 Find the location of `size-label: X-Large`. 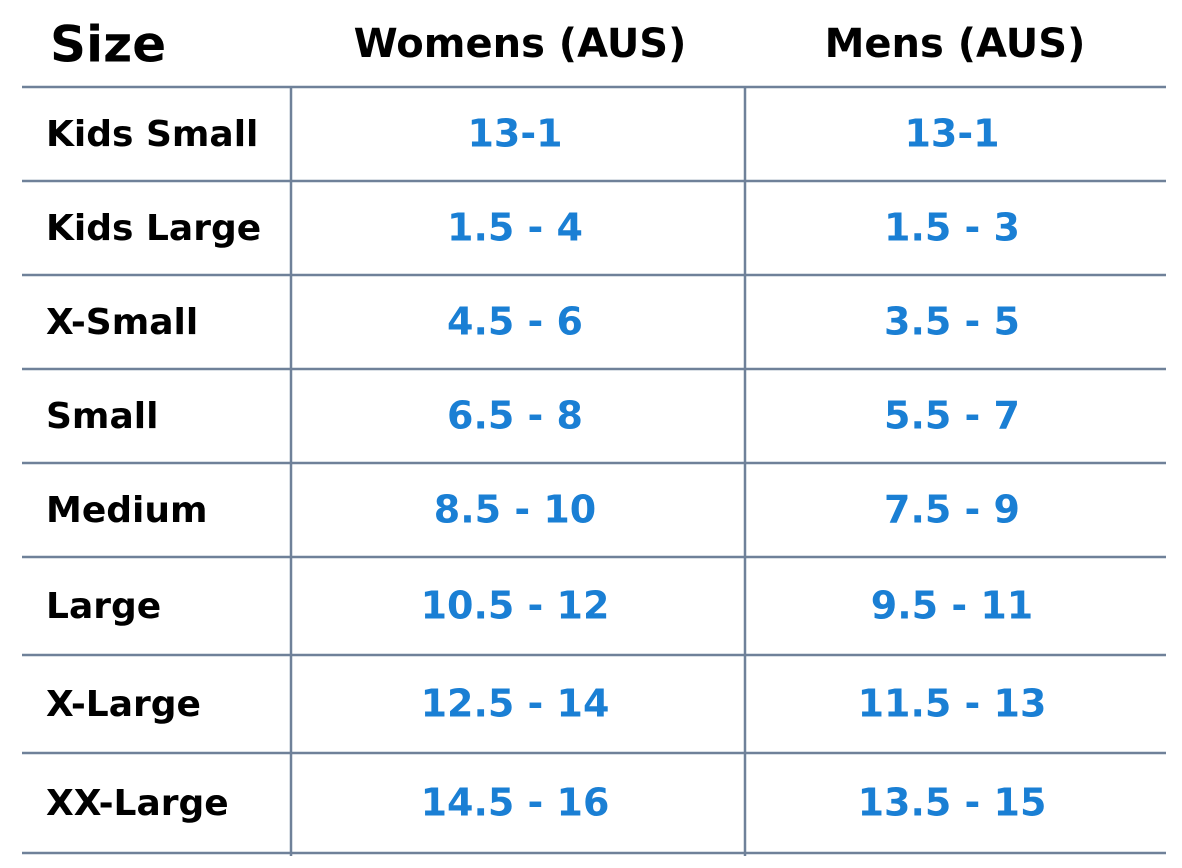

size-label: X-Large is located at coordinates (123, 704).